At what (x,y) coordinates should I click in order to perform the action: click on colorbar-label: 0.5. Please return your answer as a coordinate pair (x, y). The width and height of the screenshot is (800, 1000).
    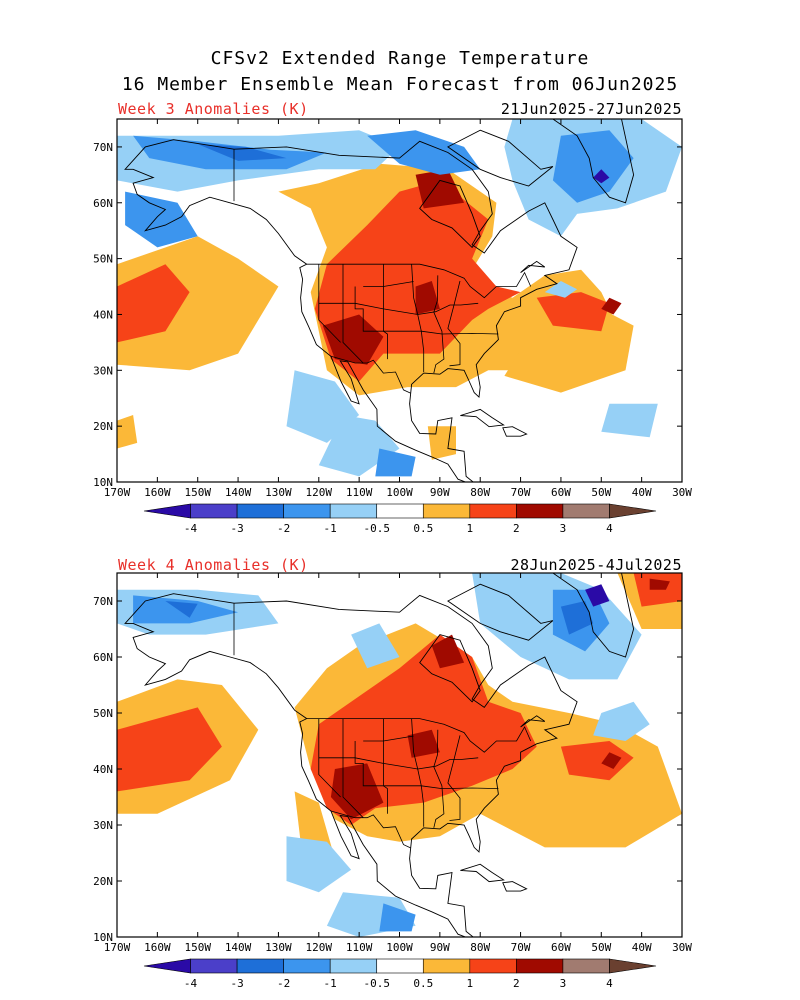
    Looking at the image, I should click on (423, 528).